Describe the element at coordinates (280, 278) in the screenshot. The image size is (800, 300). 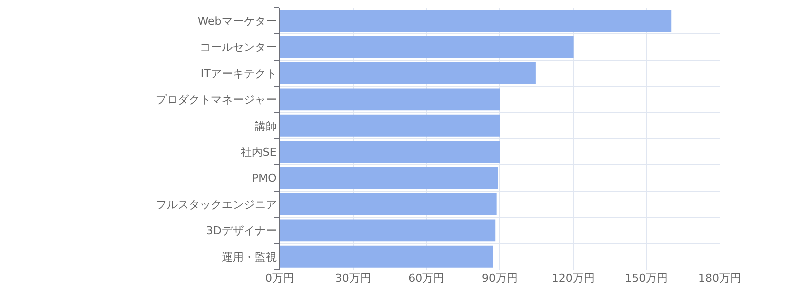
I see `x-tick-label: 0万円` at that location.